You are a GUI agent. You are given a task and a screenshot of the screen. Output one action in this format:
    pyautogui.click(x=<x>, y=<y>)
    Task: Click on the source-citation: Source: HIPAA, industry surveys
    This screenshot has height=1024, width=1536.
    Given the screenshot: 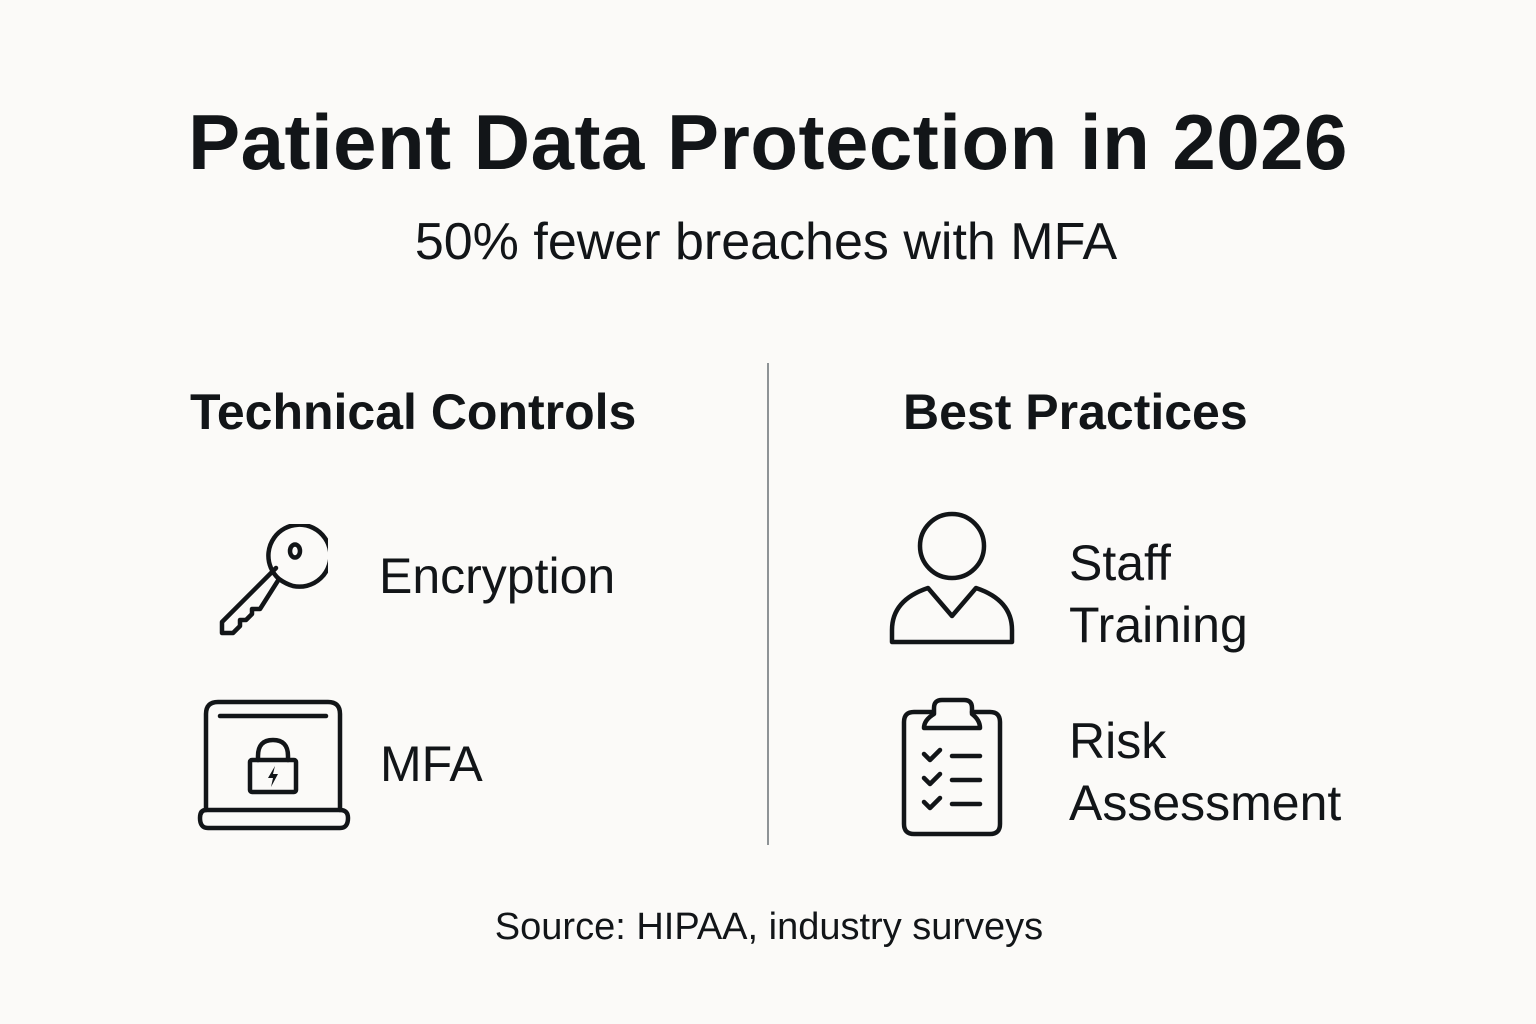 What is the action you would take?
    pyautogui.click(x=769, y=927)
    